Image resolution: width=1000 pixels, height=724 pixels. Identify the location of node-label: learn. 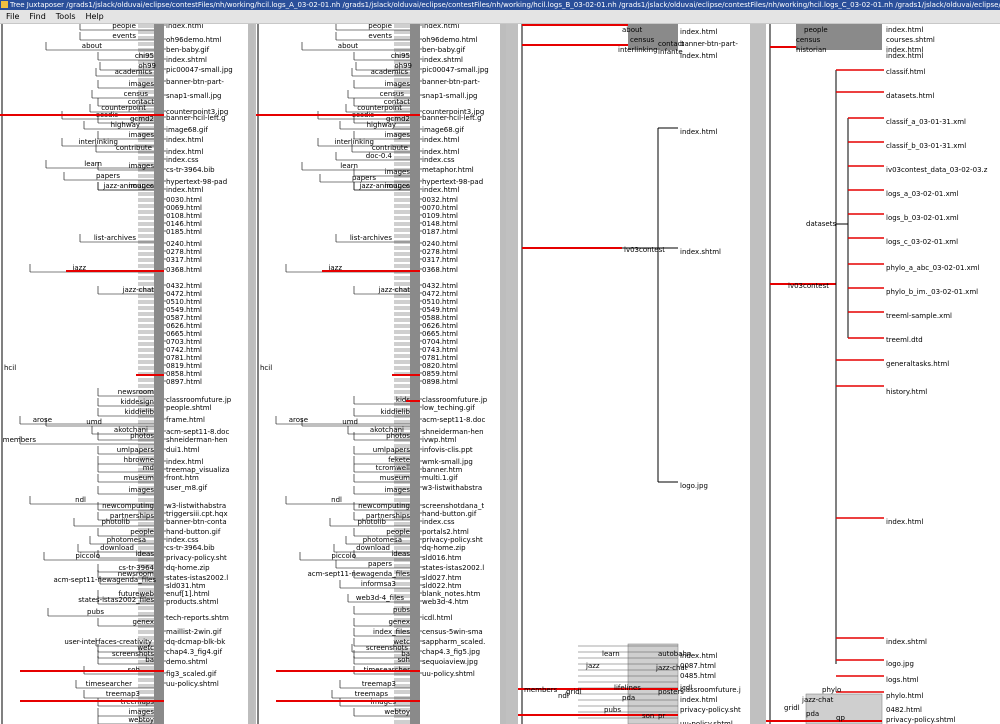
(349, 166).